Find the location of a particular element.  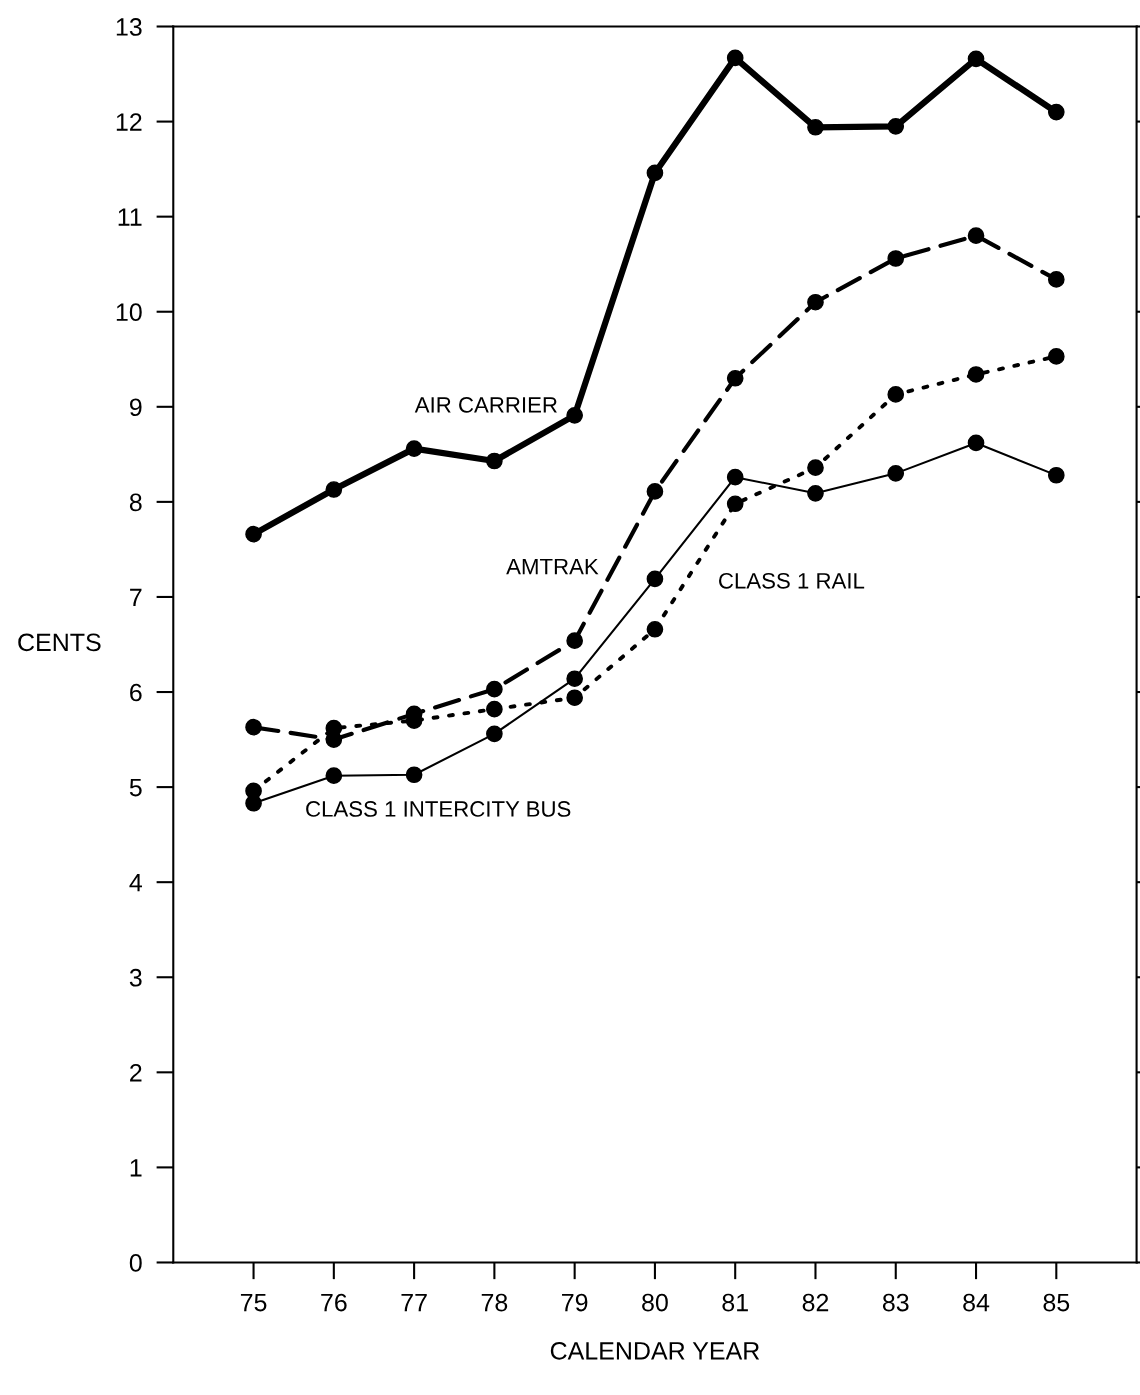

y-tick-label: 6 is located at coordinates (136, 692).